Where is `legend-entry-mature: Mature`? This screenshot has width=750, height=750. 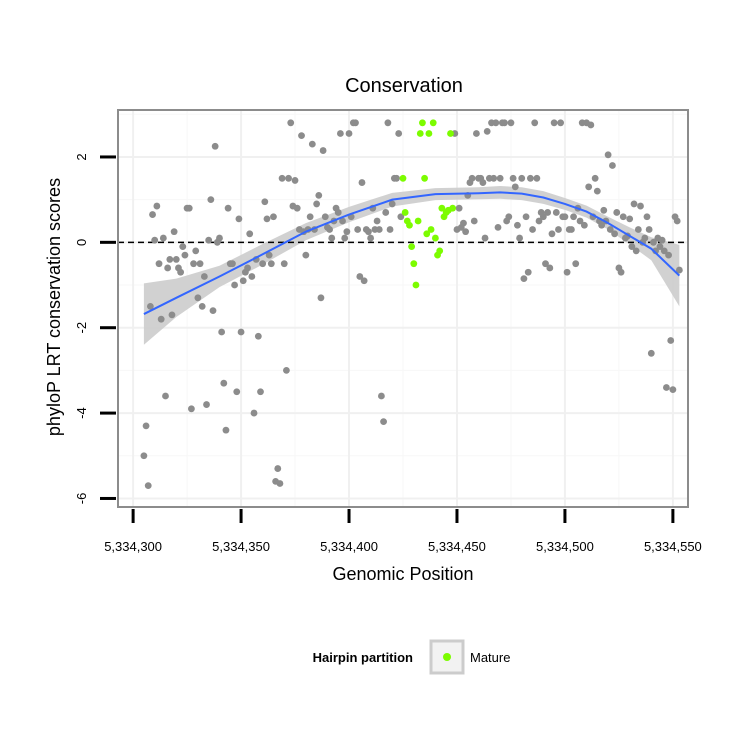 legend-entry-mature: Mature is located at coordinates (490, 657).